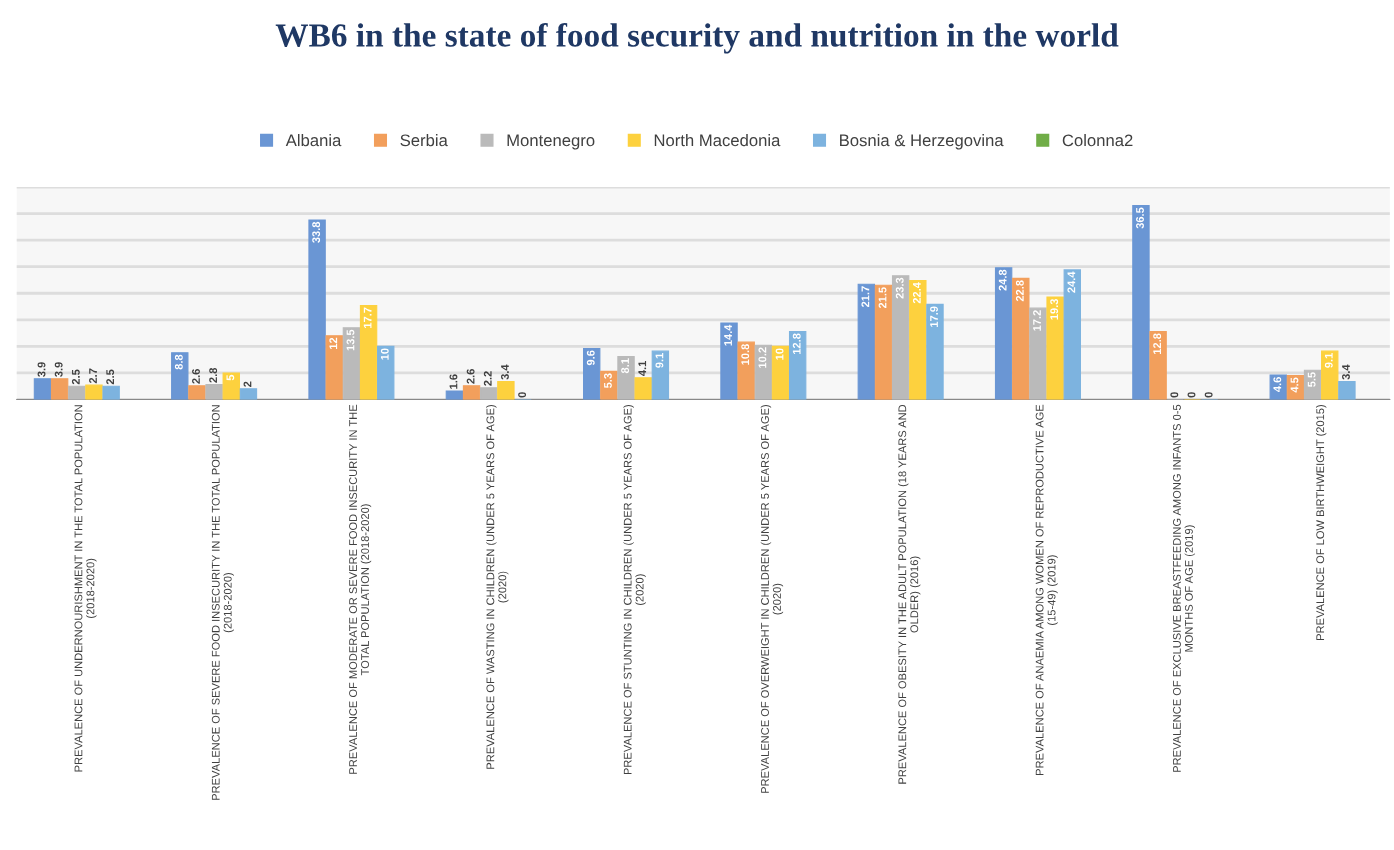 The width and height of the screenshot is (1394, 850). I want to click on x-tick-label: PREVALENCE OF UNDERNOURISHMENT IN THE TOTAL POPULATION (2018-2020), so click(85, 588).